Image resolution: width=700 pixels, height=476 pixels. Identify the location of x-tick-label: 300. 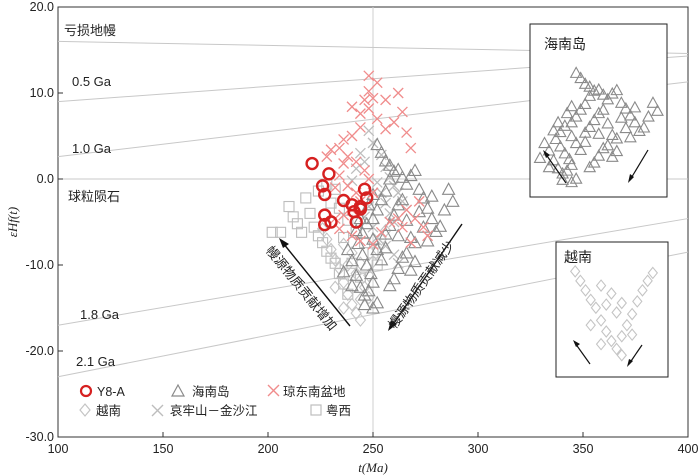
(478, 449).